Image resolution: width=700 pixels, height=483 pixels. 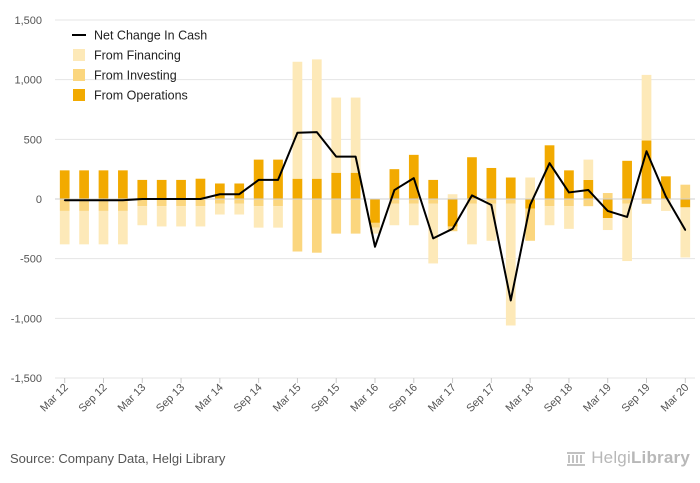 I want to click on y-tick-label: -1,000, so click(x=26, y=319).